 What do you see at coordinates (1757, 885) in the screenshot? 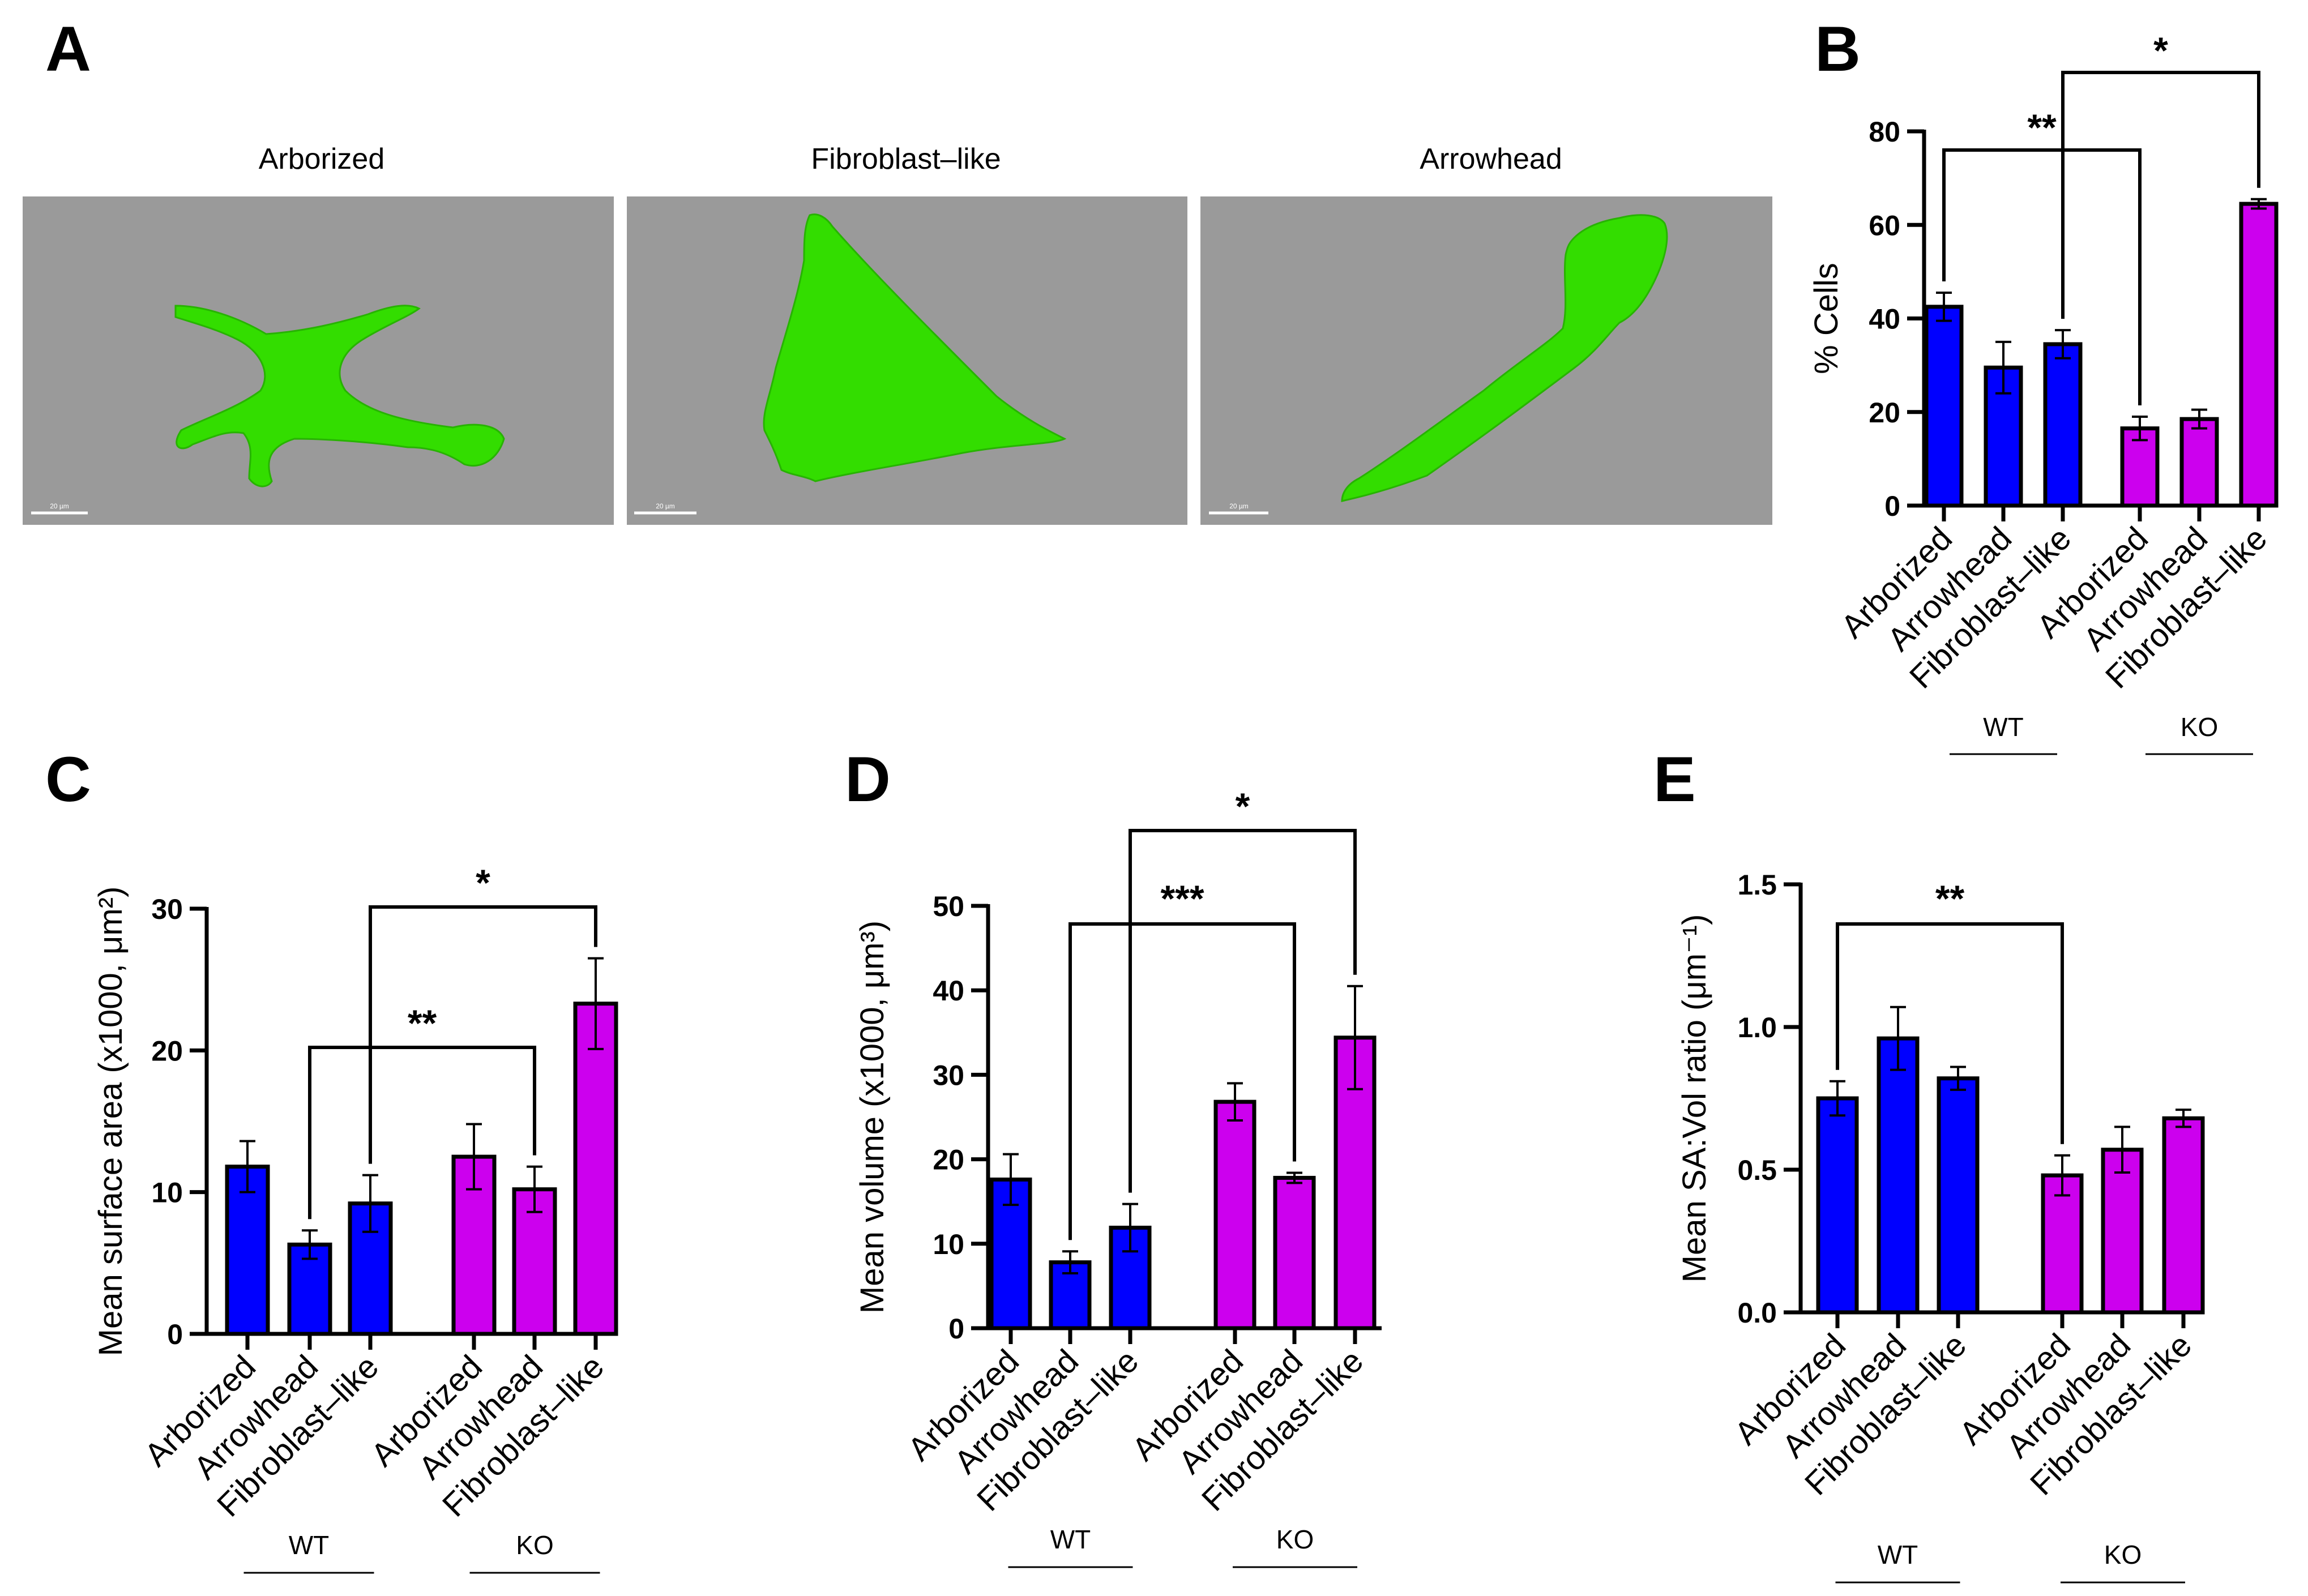
I see `y-tick-label: 1.5` at bounding box center [1757, 885].